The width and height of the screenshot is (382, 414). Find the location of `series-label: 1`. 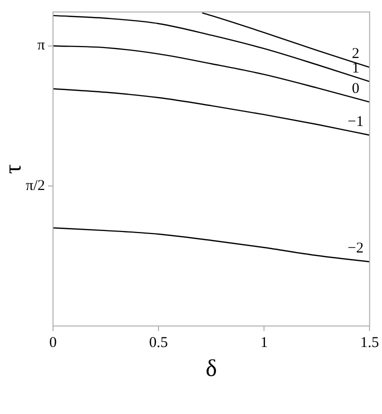

series-label: 1 is located at coordinates (356, 68).